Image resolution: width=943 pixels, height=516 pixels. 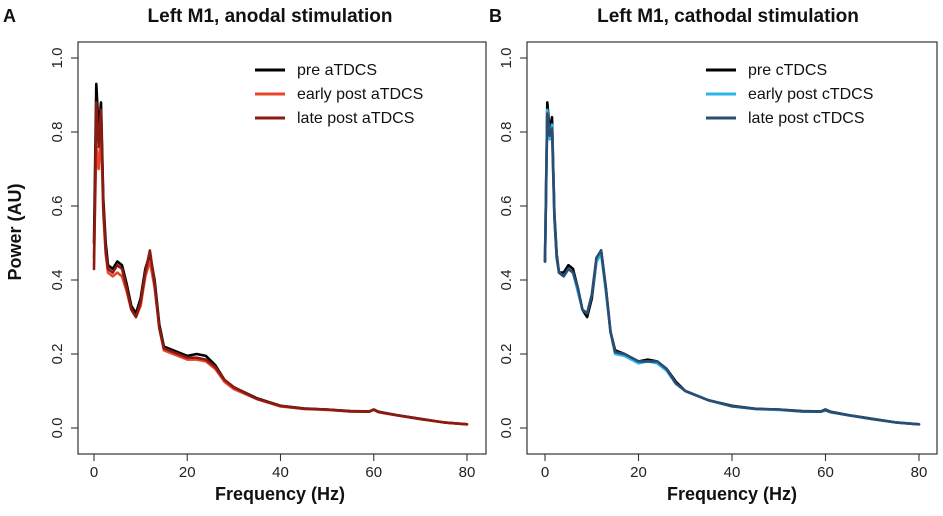 What do you see at coordinates (806, 118) in the screenshot?
I see `legend-label: late post cTDCS` at bounding box center [806, 118].